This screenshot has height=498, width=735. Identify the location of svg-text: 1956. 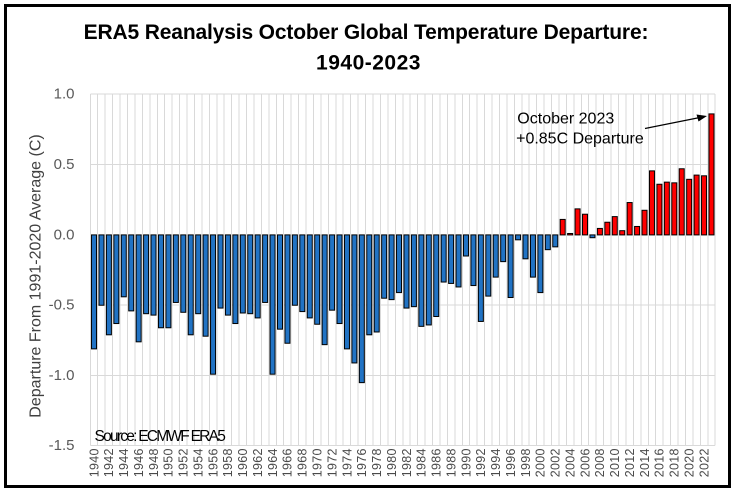
(213, 462).